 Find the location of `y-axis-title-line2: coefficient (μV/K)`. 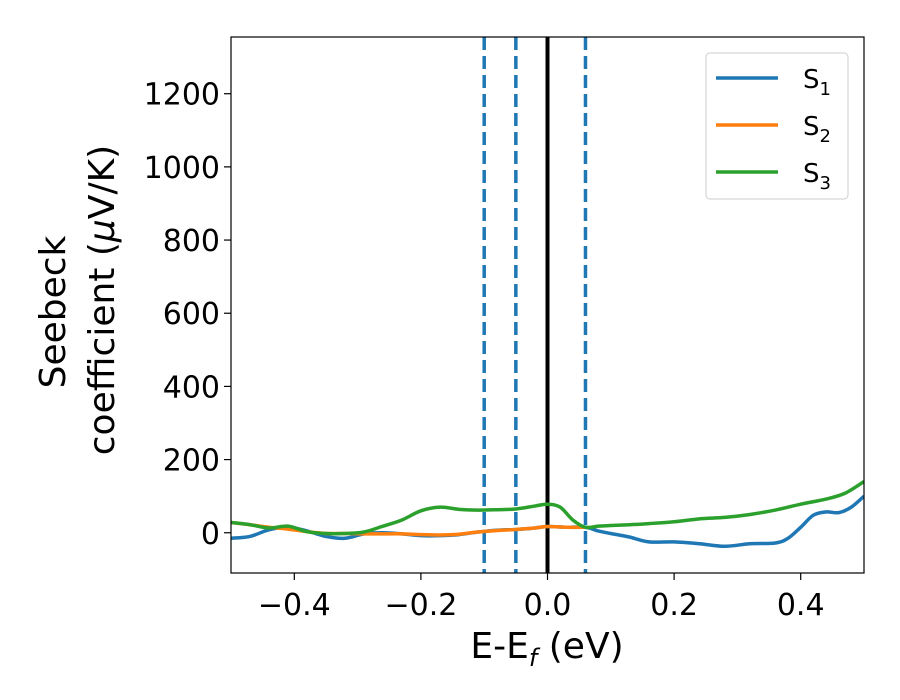

y-axis-title-line2: coefficient (μV/K) is located at coordinates (102, 300).